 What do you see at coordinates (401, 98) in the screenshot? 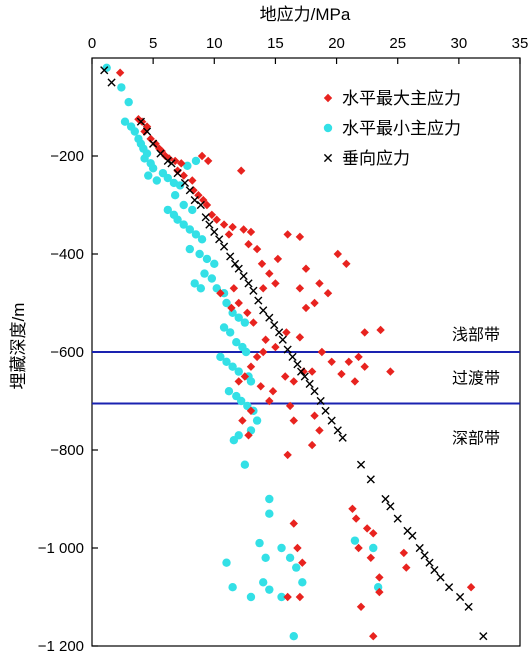
I see `legend-label: 水平最大主应力` at bounding box center [401, 98].